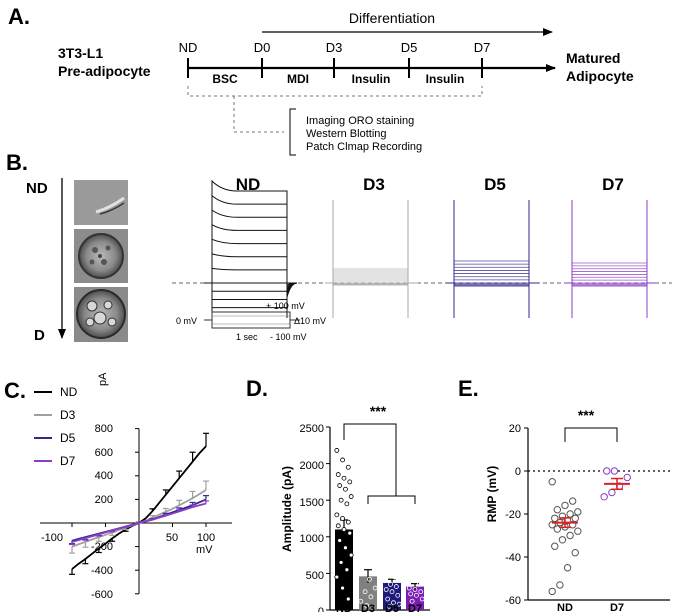  I want to click on iv-y-tick: 800, so click(104, 429).